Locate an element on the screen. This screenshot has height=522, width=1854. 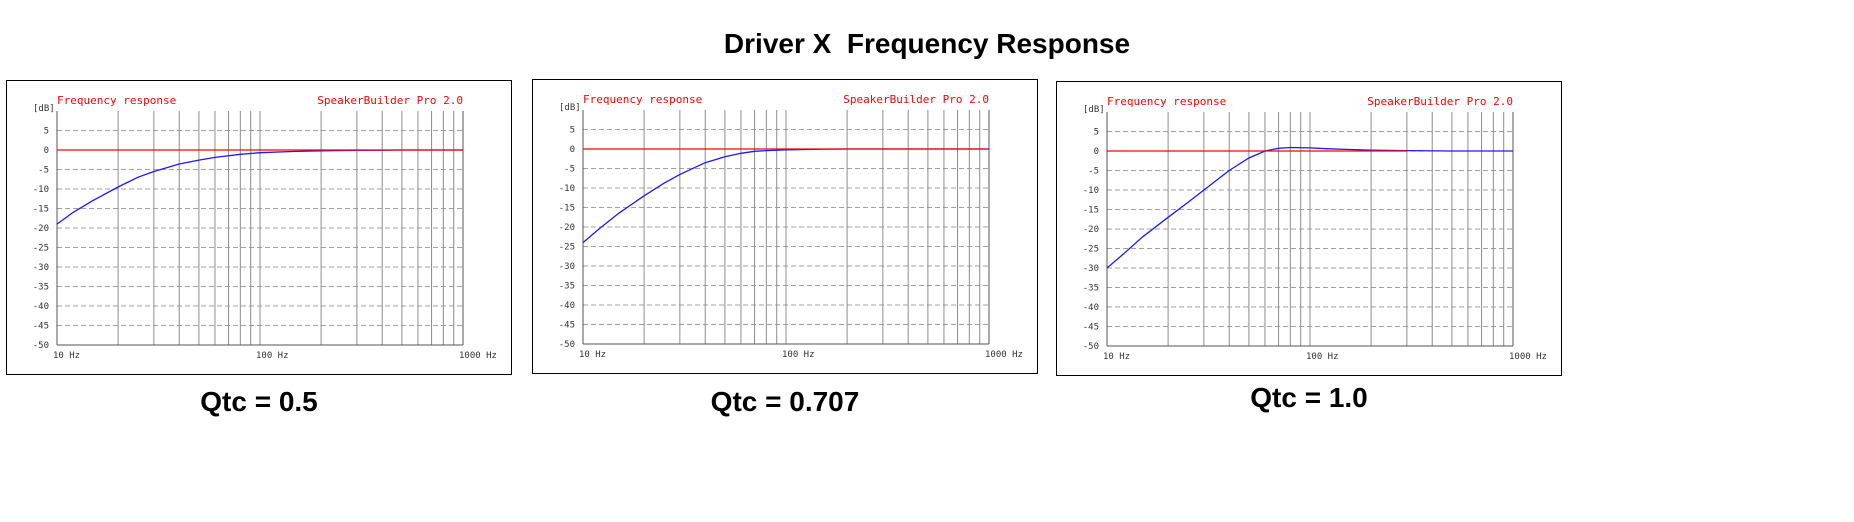
caption-qtc-1-0: Qtc = 1.0 is located at coordinates (1309, 397).